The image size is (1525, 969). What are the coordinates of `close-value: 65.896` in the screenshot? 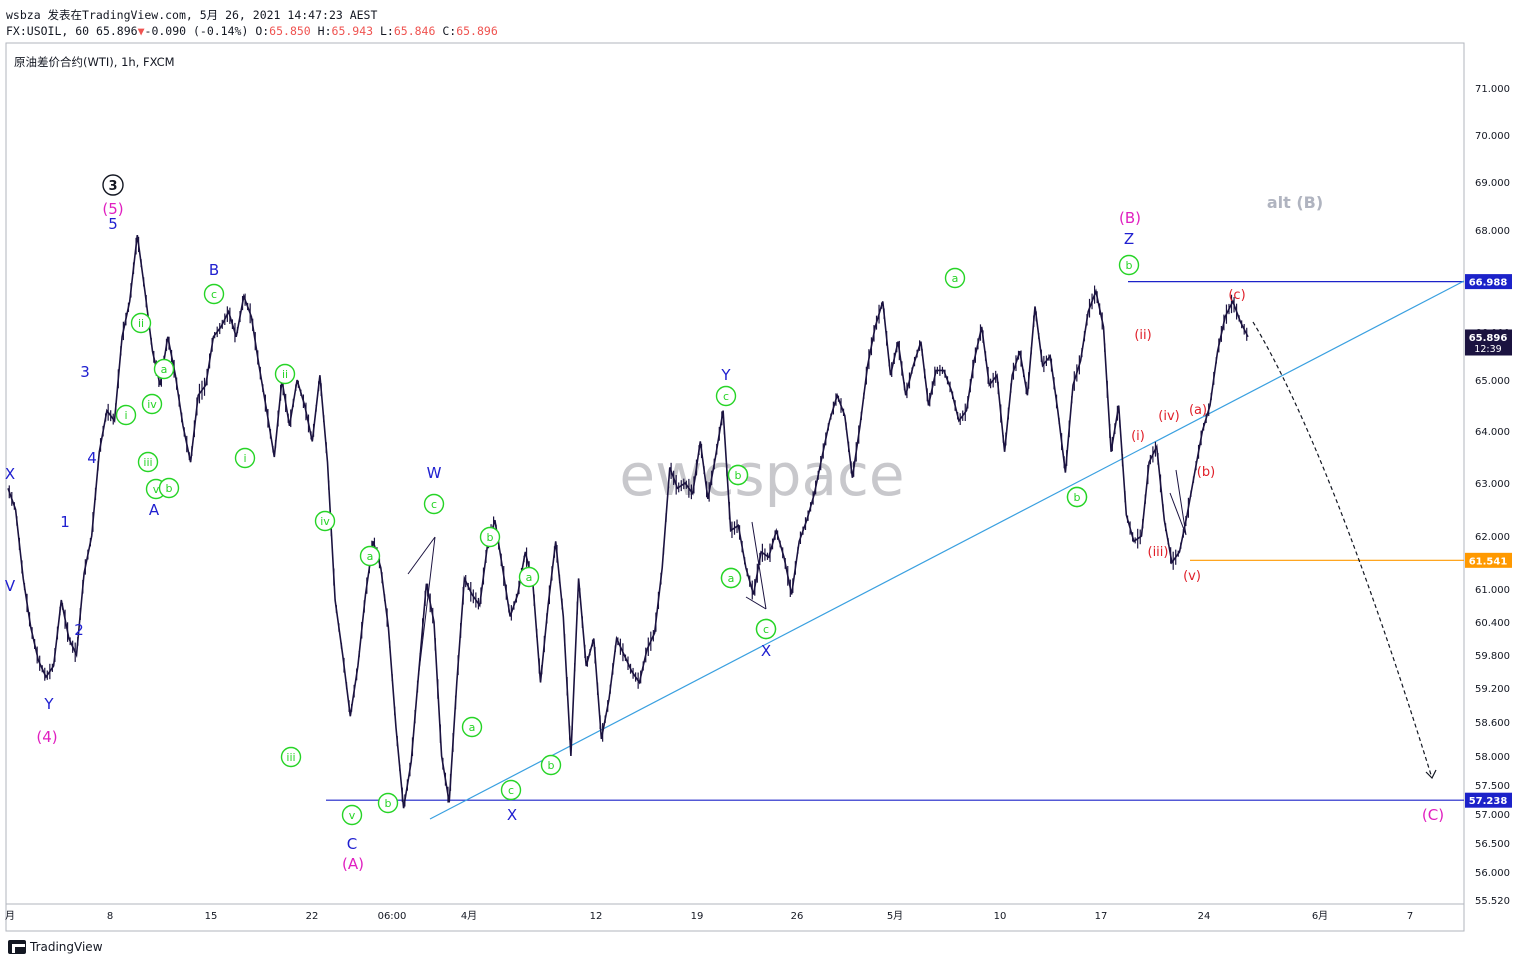 It's located at (477, 31).